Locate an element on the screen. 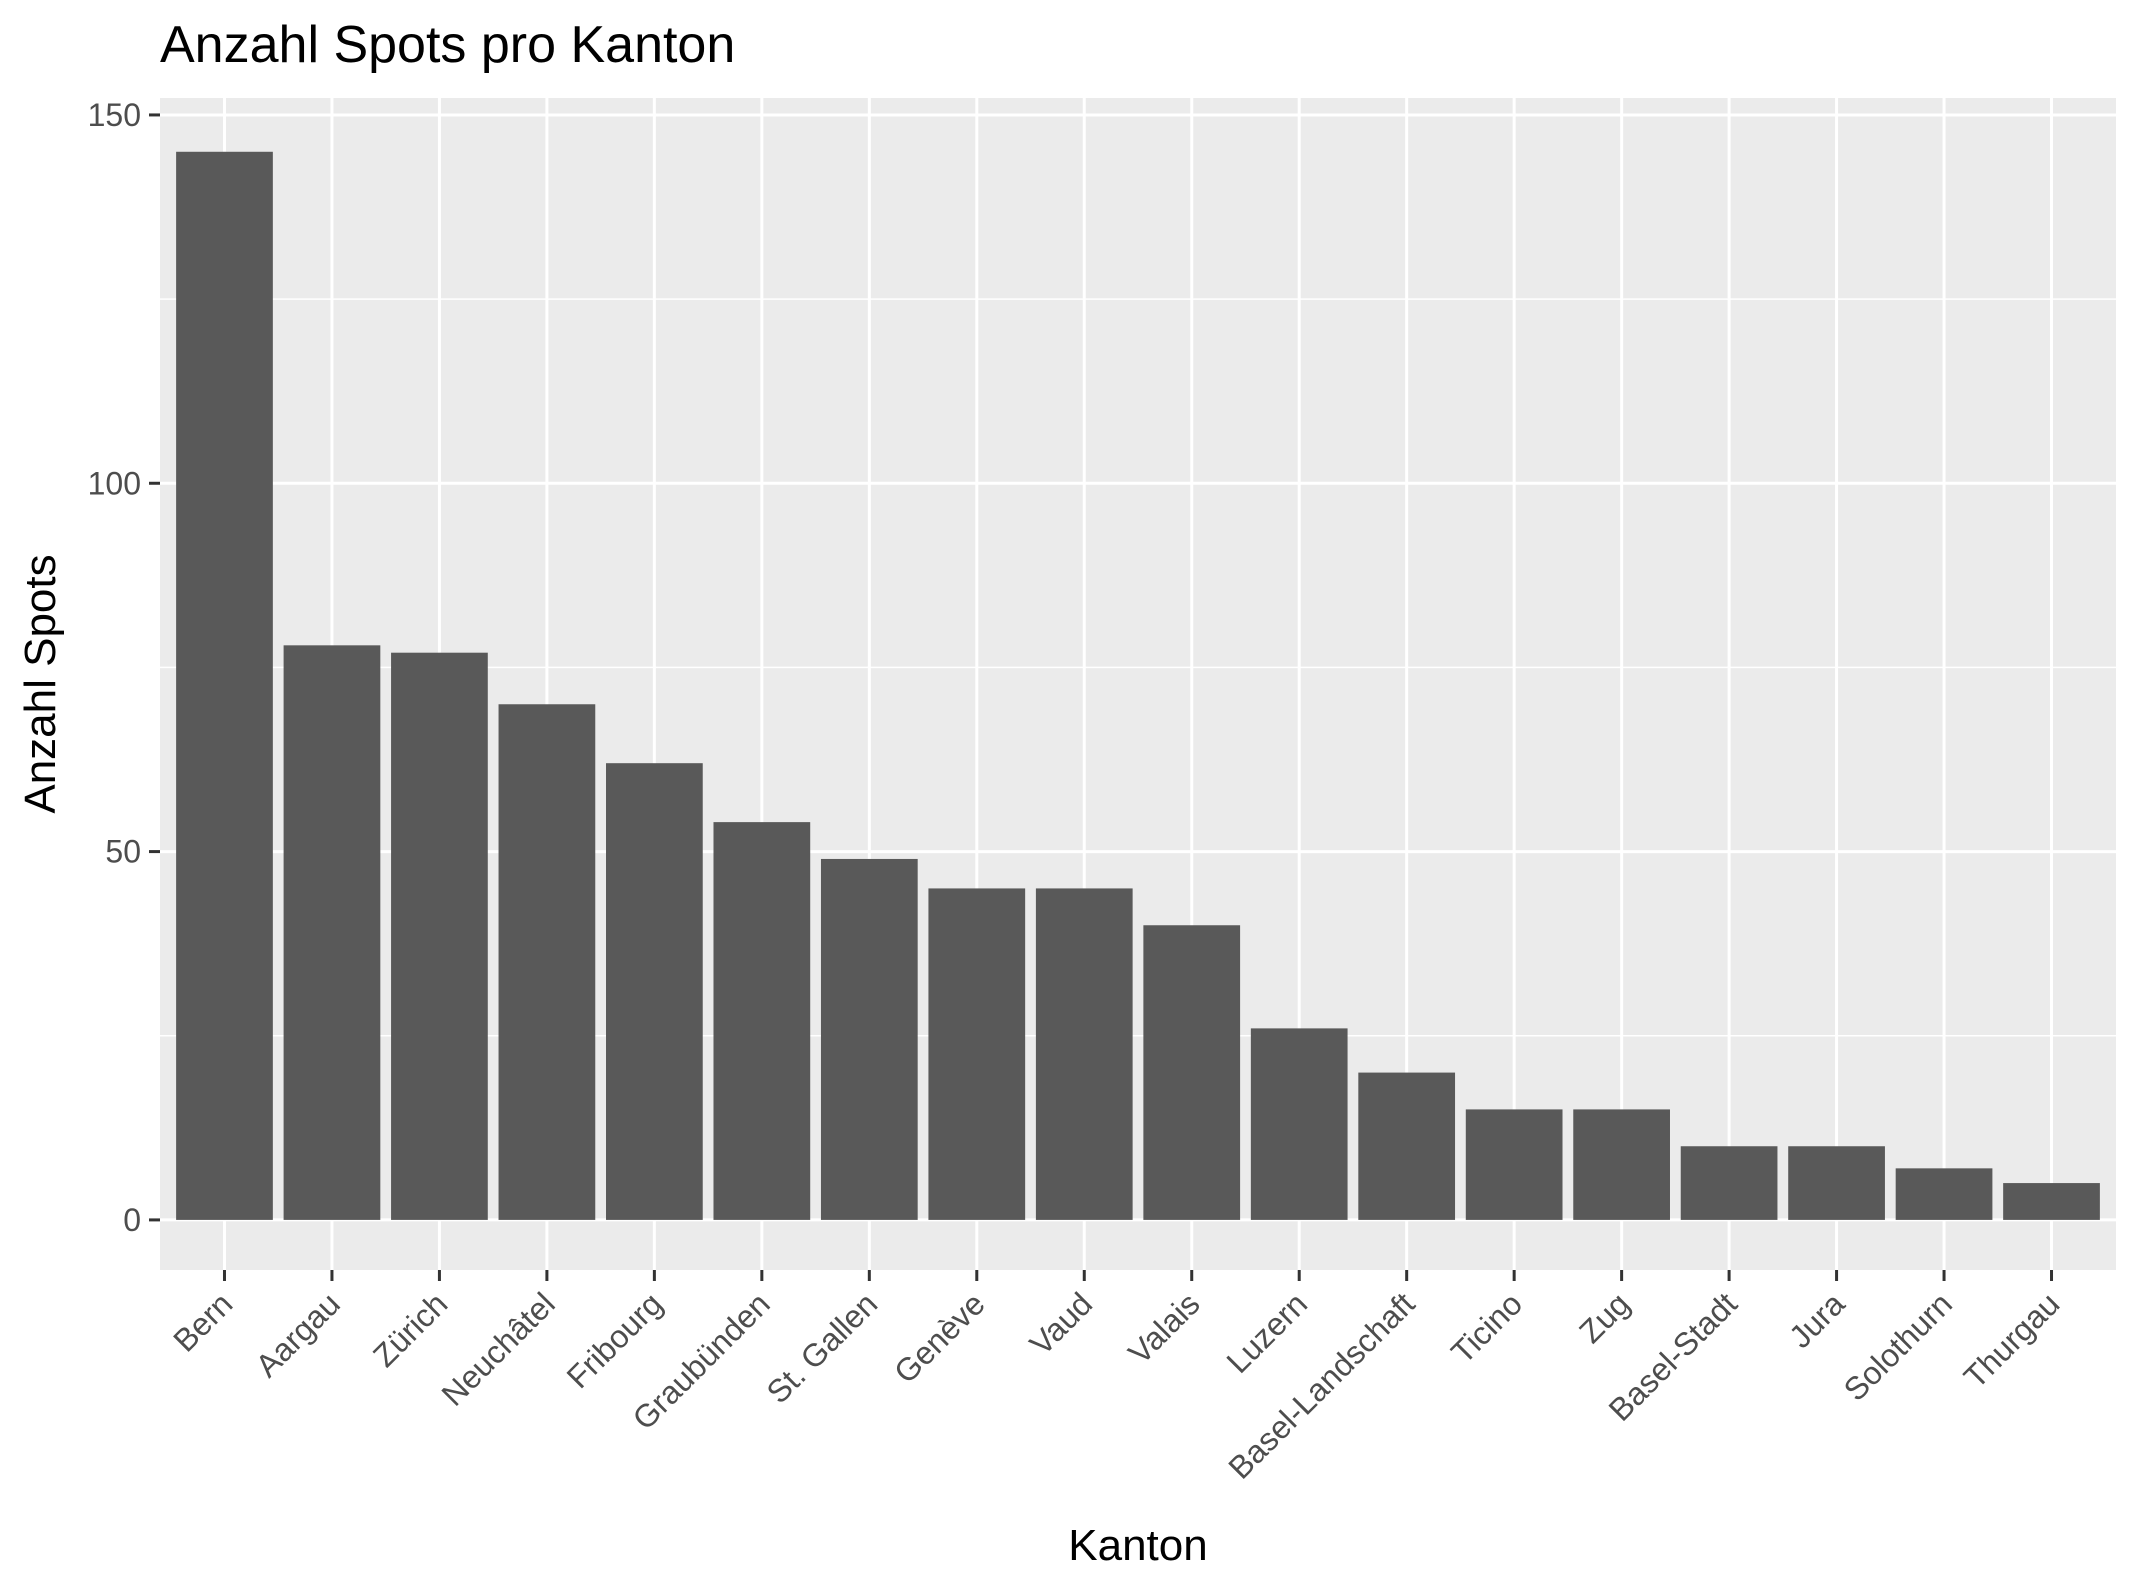  x-tick-label: Ticino is located at coordinates (1486, 1327).